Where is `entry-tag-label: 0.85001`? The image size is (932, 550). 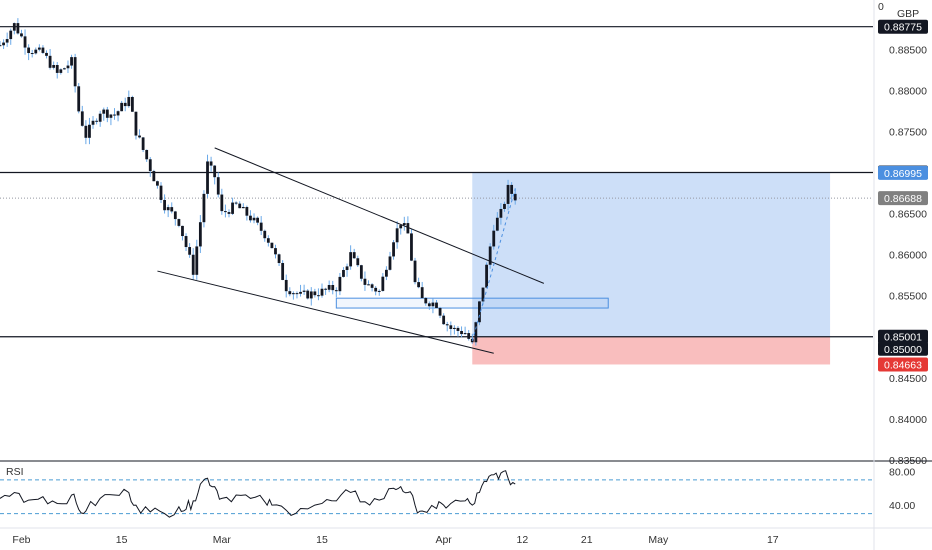
entry-tag-label: 0.85001 is located at coordinates (903, 338).